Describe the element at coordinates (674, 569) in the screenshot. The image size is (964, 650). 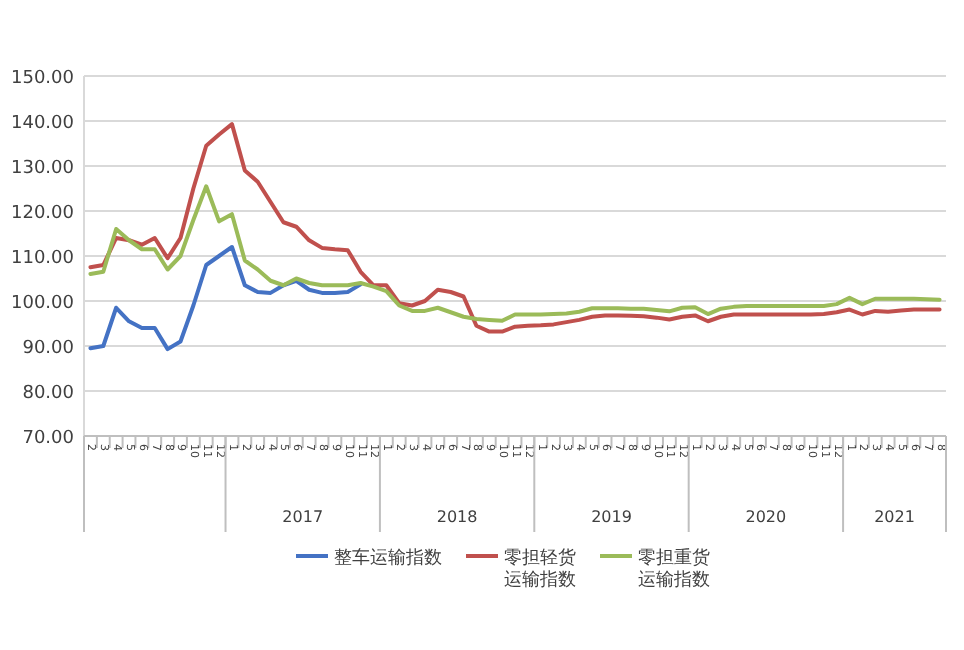
I see `legend-label: 零担重货运输指数` at that location.